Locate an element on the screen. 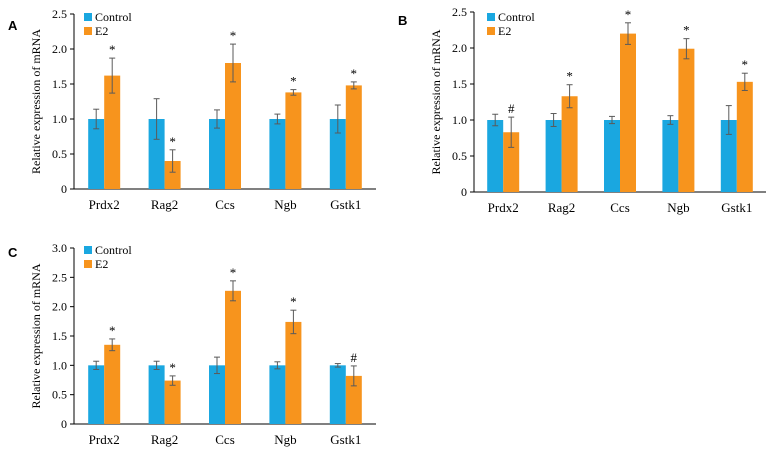  panel-b-label: B is located at coordinates (403, 20).